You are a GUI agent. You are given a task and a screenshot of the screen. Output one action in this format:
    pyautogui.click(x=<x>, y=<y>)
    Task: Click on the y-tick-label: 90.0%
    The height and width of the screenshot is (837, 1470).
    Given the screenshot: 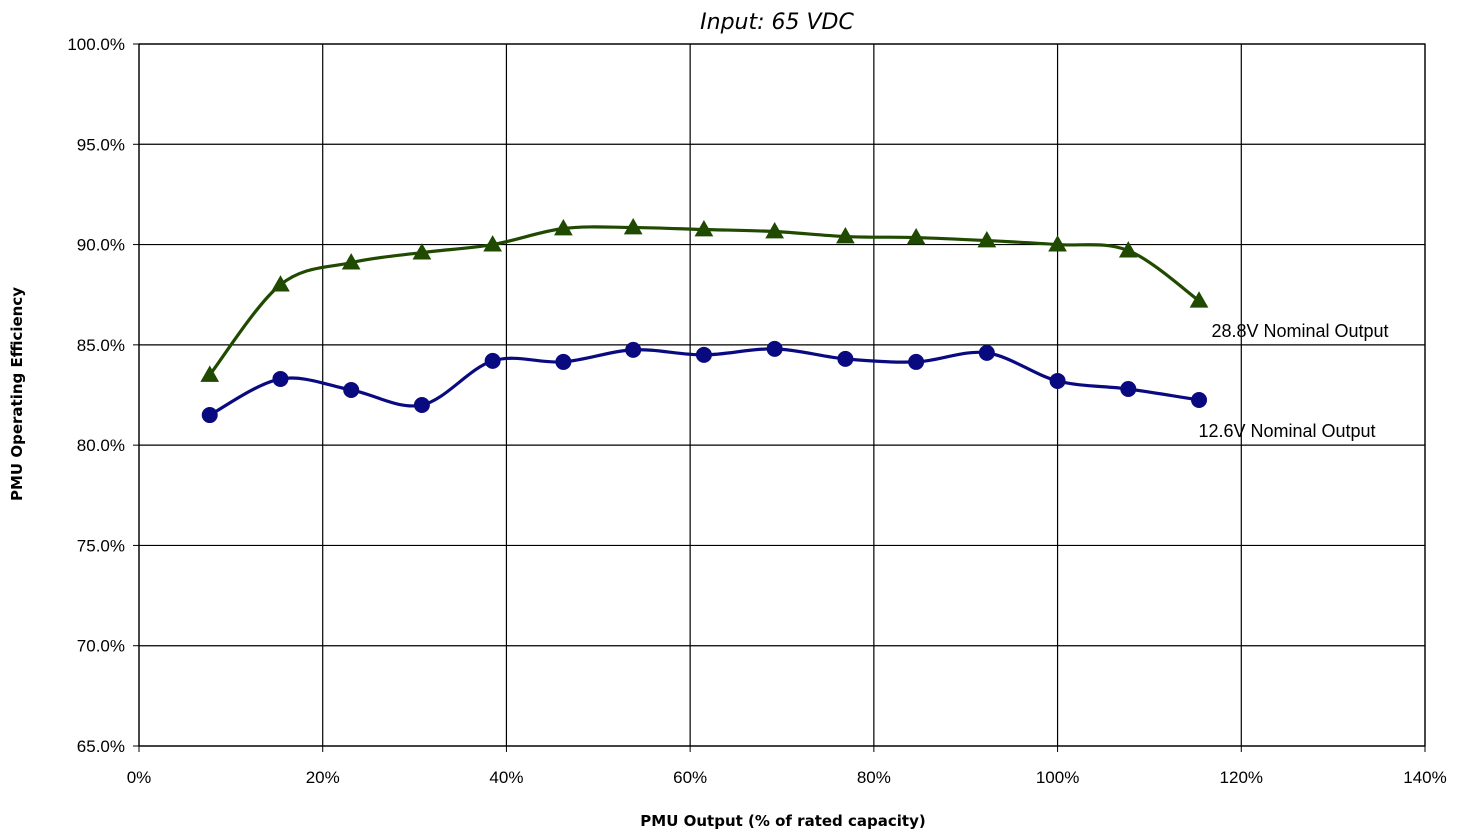 What is the action you would take?
    pyautogui.click(x=101, y=245)
    